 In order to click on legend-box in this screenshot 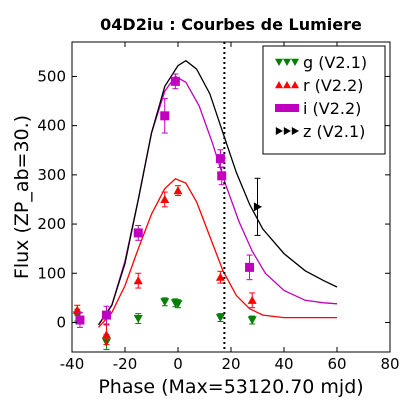, I will do `click(324, 100)`.